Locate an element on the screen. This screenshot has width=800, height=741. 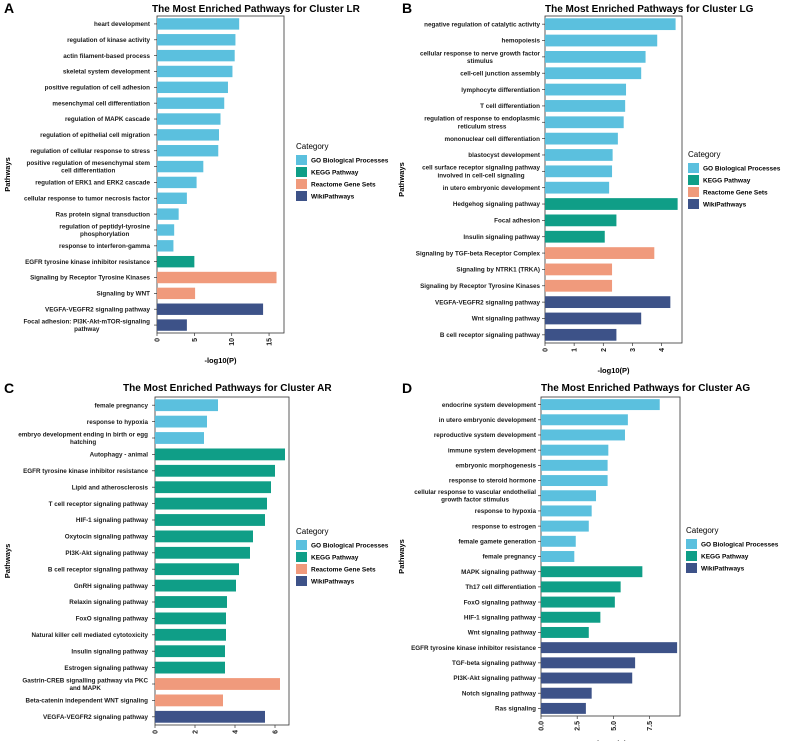
bar-gastrin-creb-signalling-pathway-via-pkc-and-mapk is located at coordinates (217, 684).